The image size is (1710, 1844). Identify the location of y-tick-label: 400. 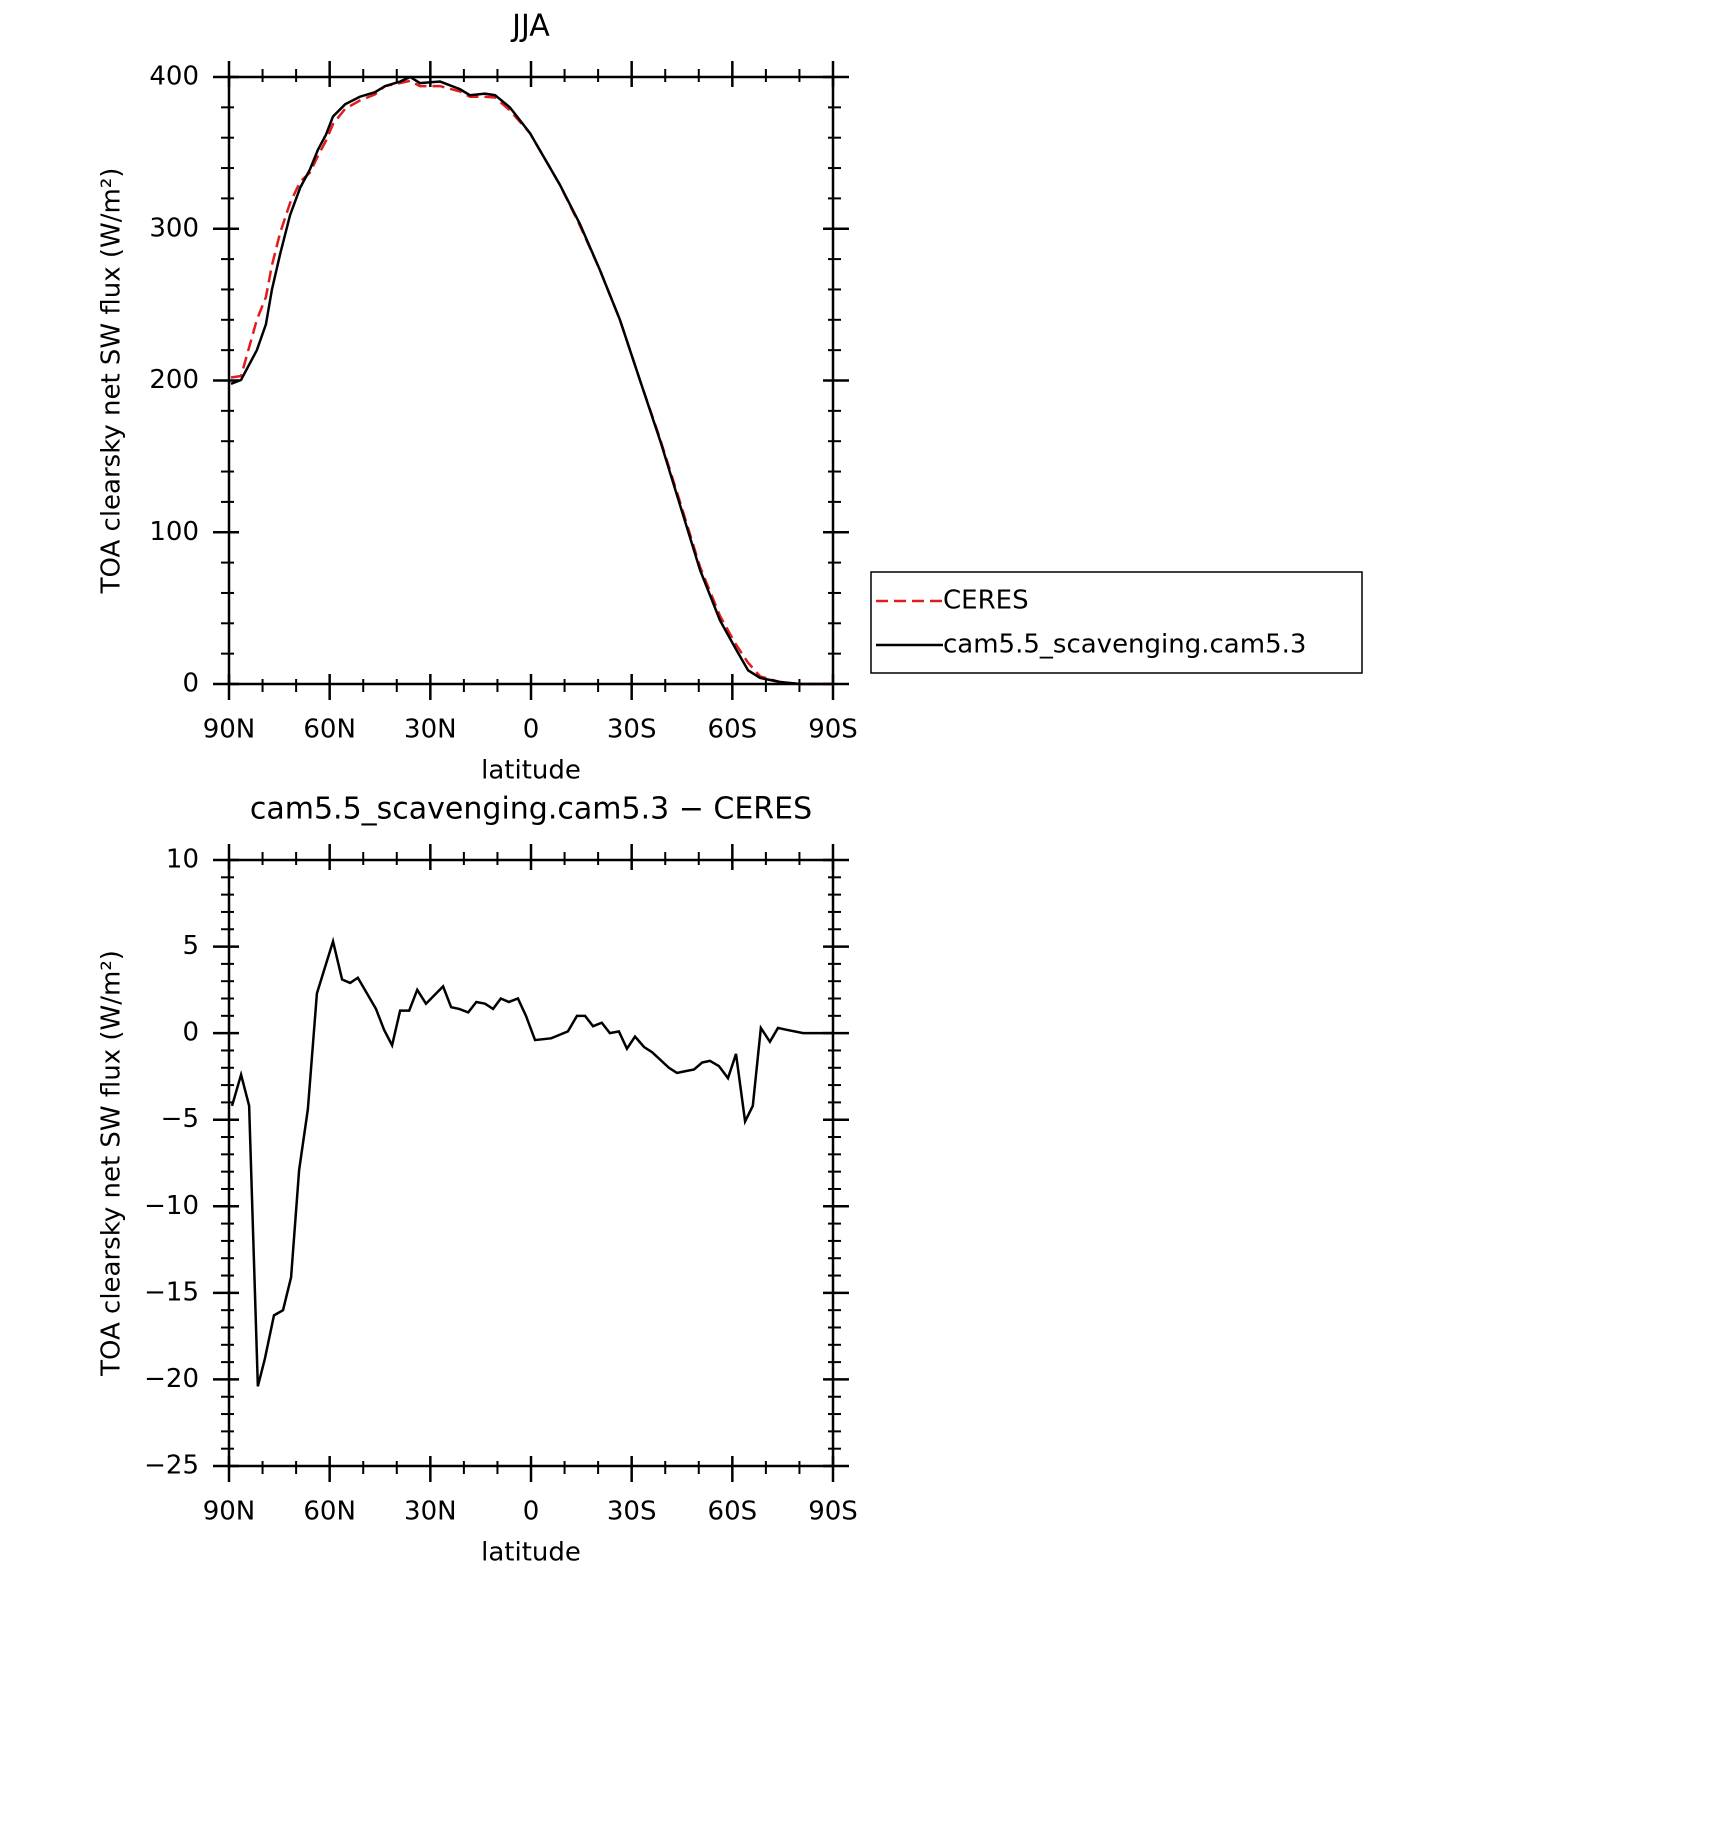
(174, 77).